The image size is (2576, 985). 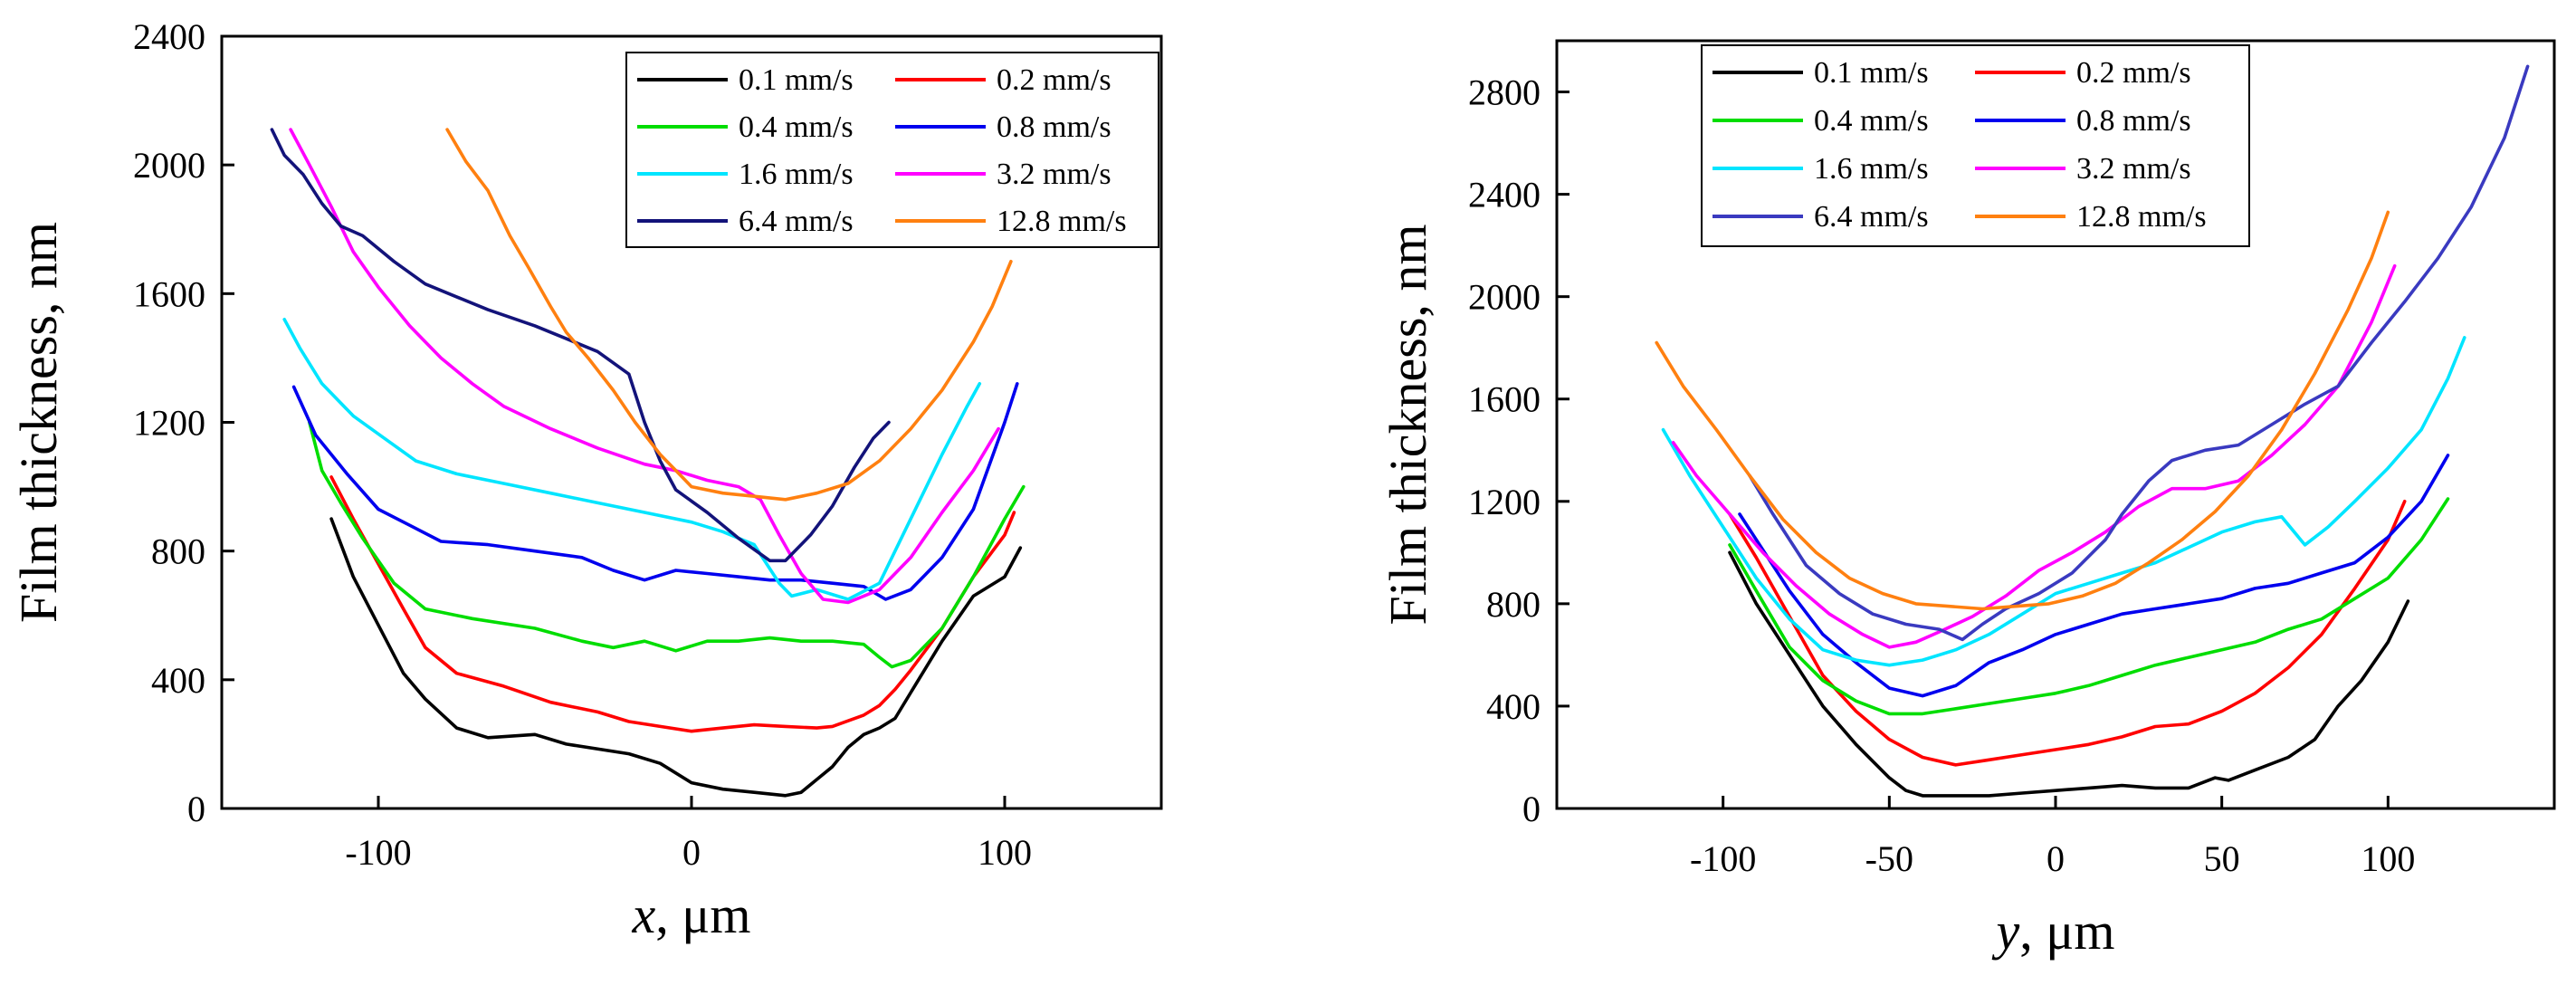 I want to click on x-tick-label: 50, so click(x=2222, y=858).